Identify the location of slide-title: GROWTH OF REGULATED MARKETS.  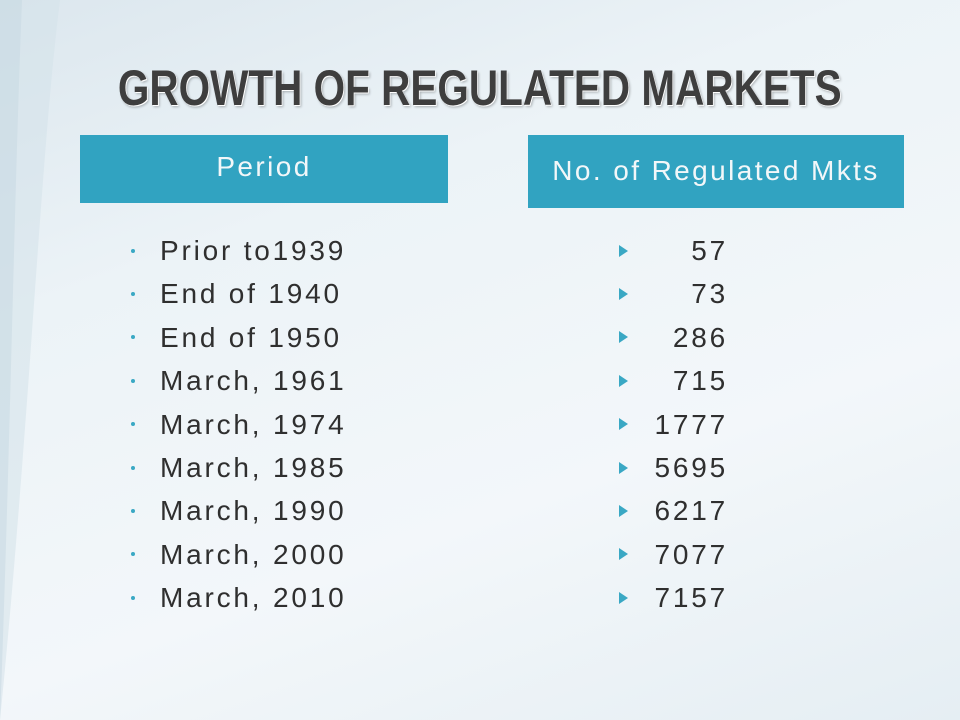
(480, 94).